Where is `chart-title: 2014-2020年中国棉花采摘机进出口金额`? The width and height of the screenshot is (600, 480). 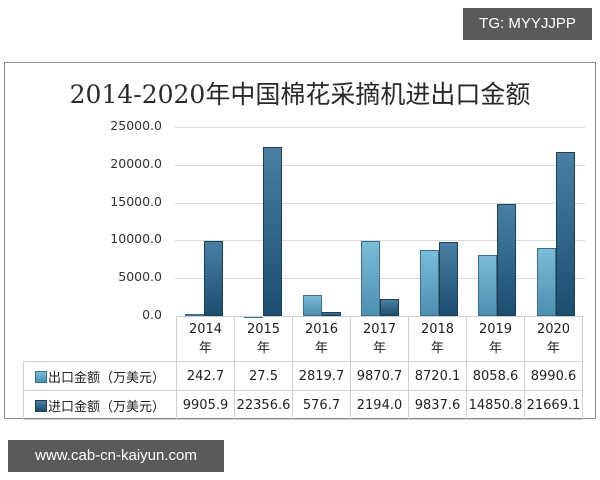
chart-title: 2014-2020年中国棉花采摘机进出口金额 is located at coordinates (300, 94).